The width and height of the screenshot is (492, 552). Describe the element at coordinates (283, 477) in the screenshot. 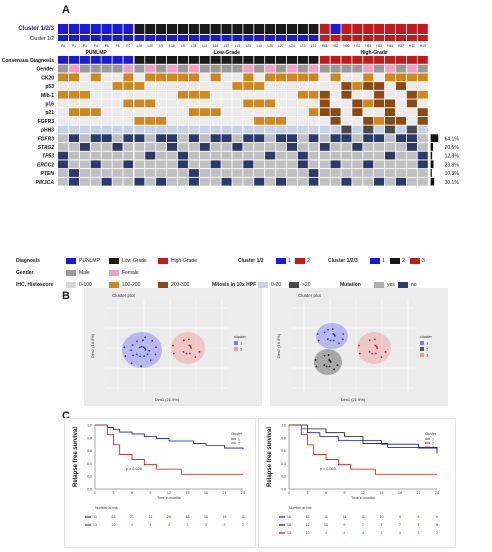

I see `y-tick-label: 0.2` at that location.